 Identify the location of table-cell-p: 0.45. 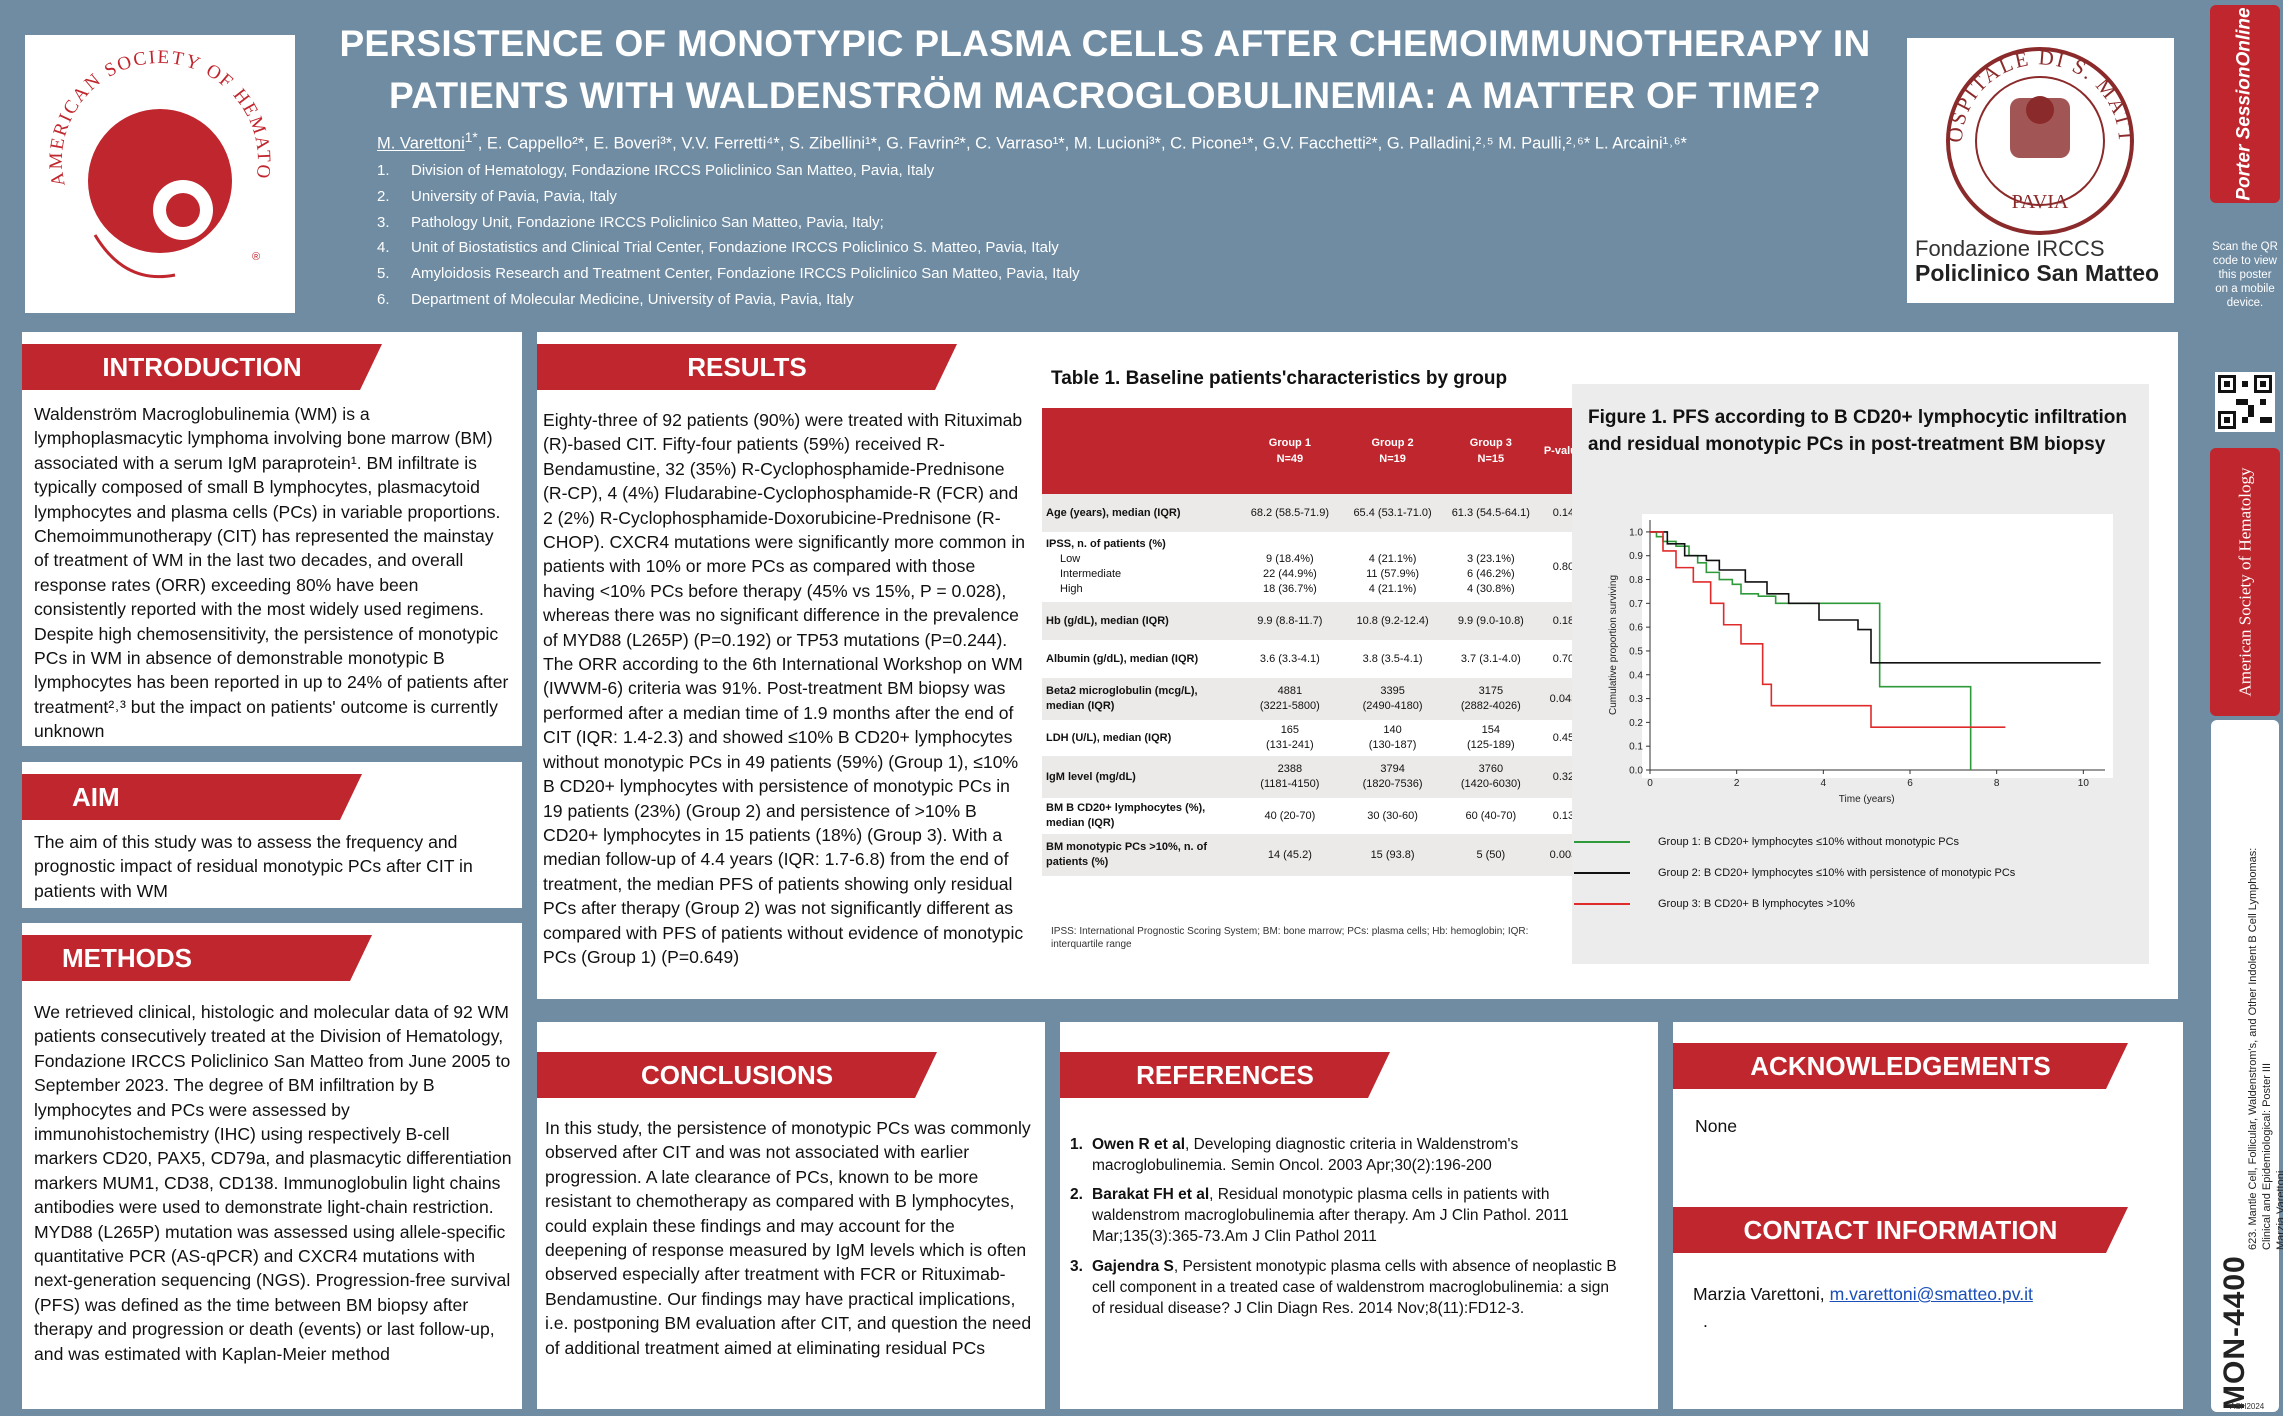
(1563, 737).